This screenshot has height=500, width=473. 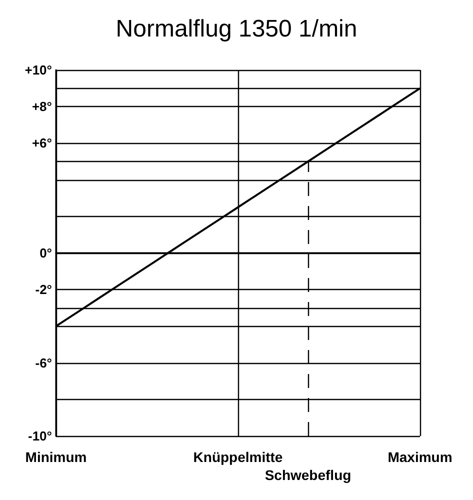 What do you see at coordinates (43, 362) in the screenshot?
I see `y-tick-label: -6°` at bounding box center [43, 362].